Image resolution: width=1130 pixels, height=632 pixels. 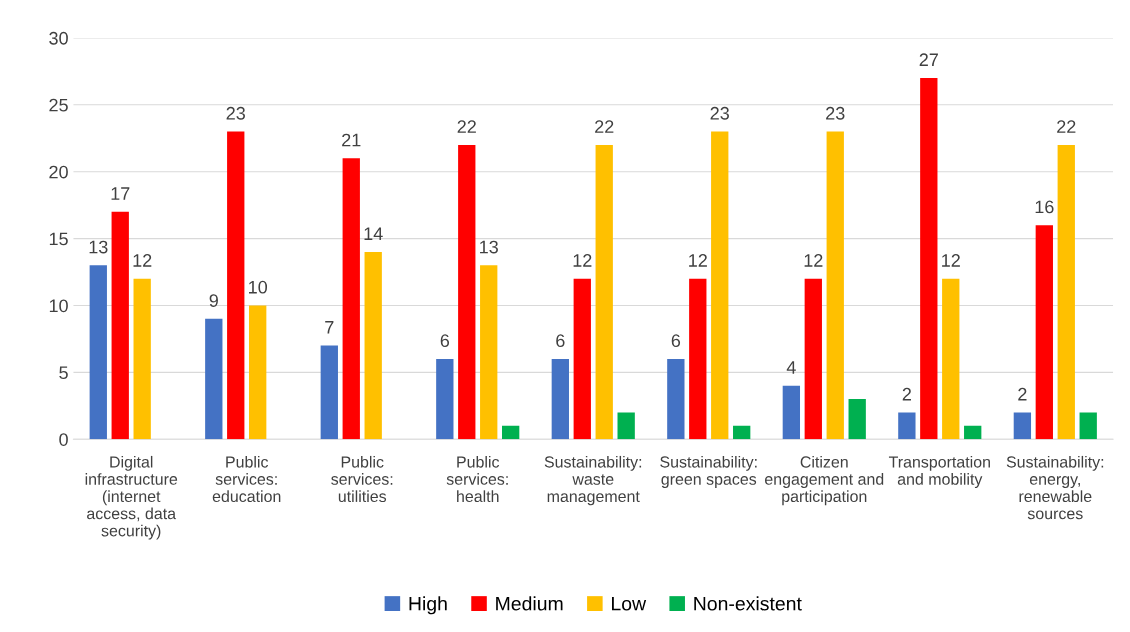 I want to click on x-tick-label: Sustainability: green spaces, so click(x=708, y=471).